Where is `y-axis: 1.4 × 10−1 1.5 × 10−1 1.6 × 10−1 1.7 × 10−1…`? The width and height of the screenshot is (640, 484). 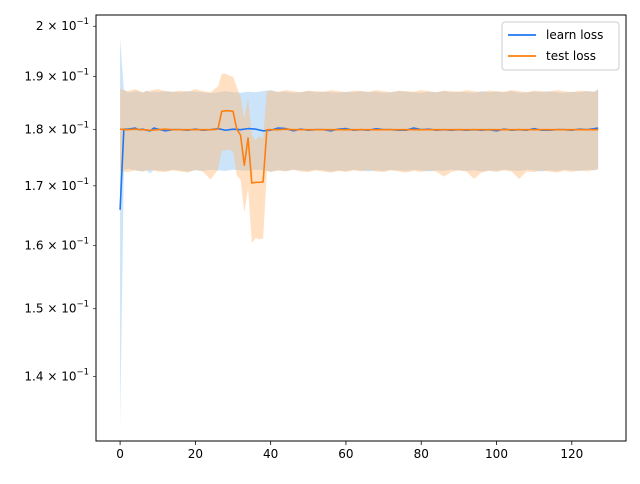 y-axis: 1.4 × 10−1 1.5 × 10−1 1.6 × 10−1 1.7 × 10−1… is located at coordinates (60, 200).